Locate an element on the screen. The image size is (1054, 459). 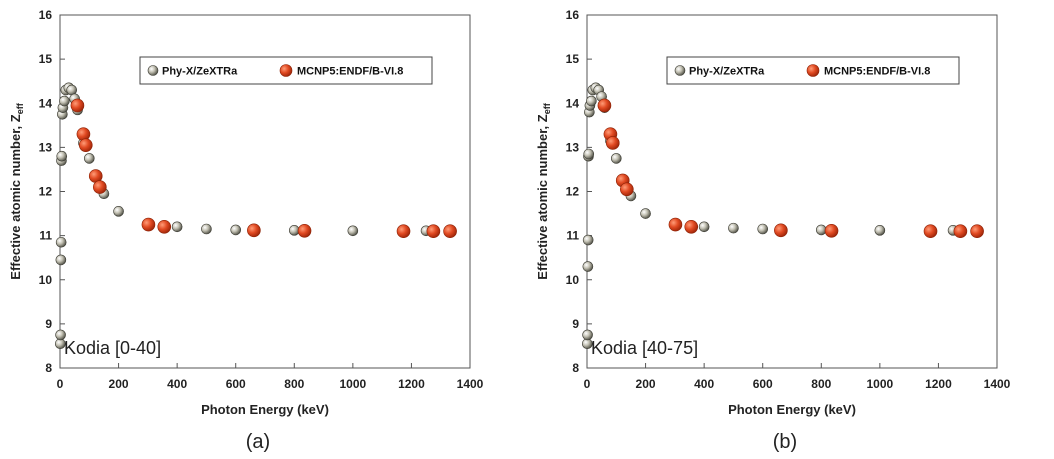
sample-label: Kodia [40-75] is located at coordinates (644, 348).